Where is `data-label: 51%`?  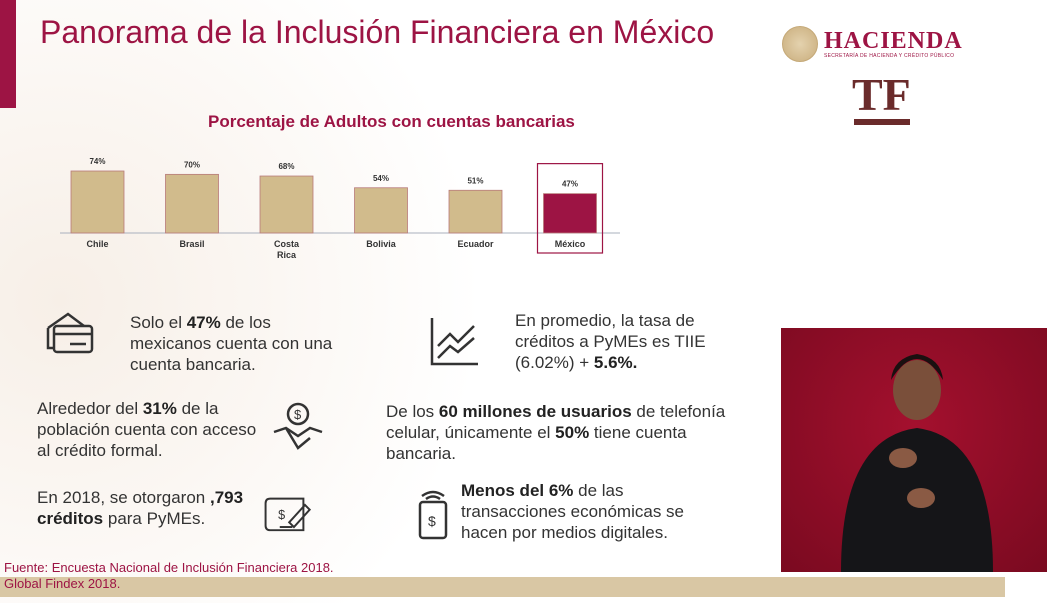 data-label: 51% is located at coordinates (475, 180).